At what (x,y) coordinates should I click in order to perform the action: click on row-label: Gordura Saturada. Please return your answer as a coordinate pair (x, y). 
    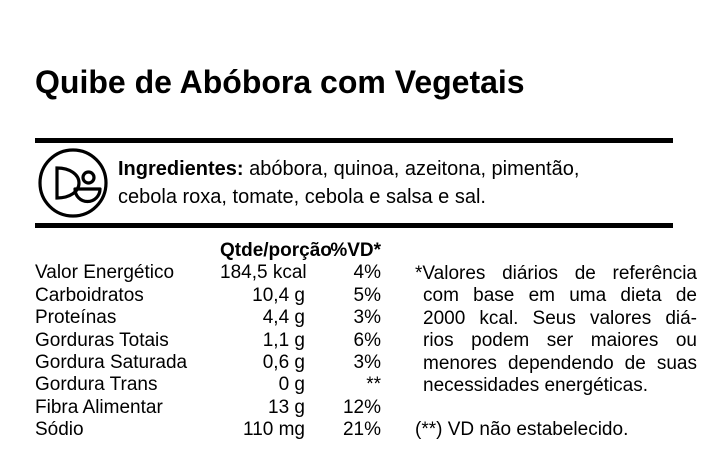
    Looking at the image, I should click on (111, 363).